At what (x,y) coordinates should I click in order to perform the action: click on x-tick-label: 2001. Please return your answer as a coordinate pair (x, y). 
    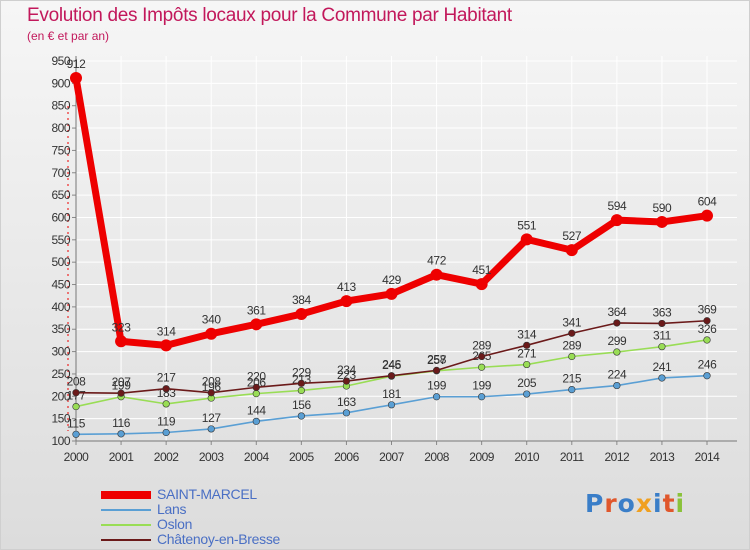
    Looking at the image, I should click on (122, 457).